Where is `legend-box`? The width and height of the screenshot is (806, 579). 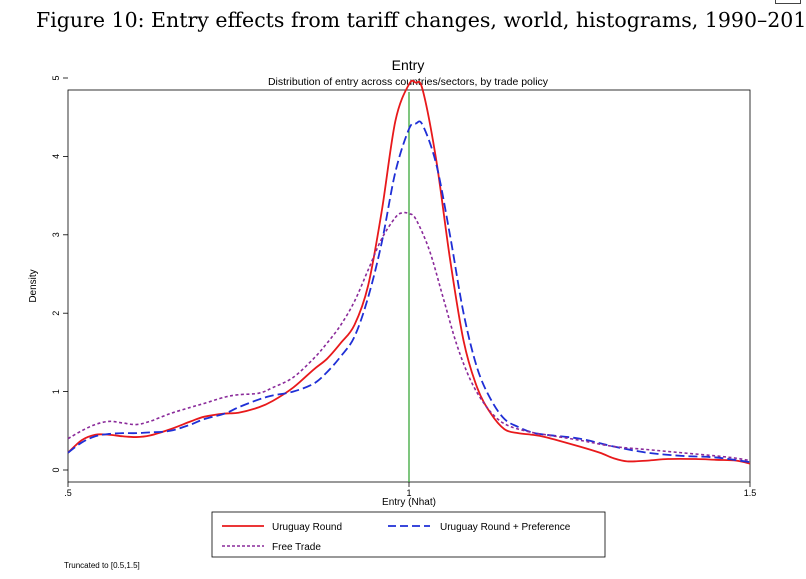
legend-box is located at coordinates (408, 534).